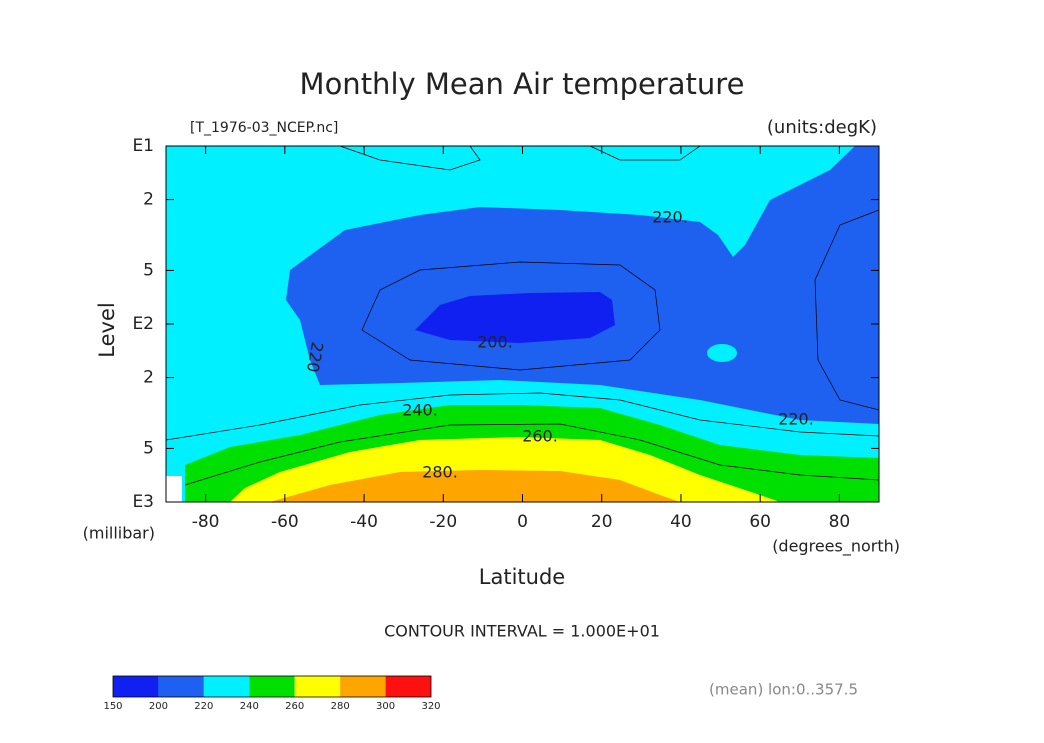 This screenshot has height=743, width=1044. Describe the element at coordinates (143, 324) in the screenshot. I see `y-tick-label: E2` at that location.